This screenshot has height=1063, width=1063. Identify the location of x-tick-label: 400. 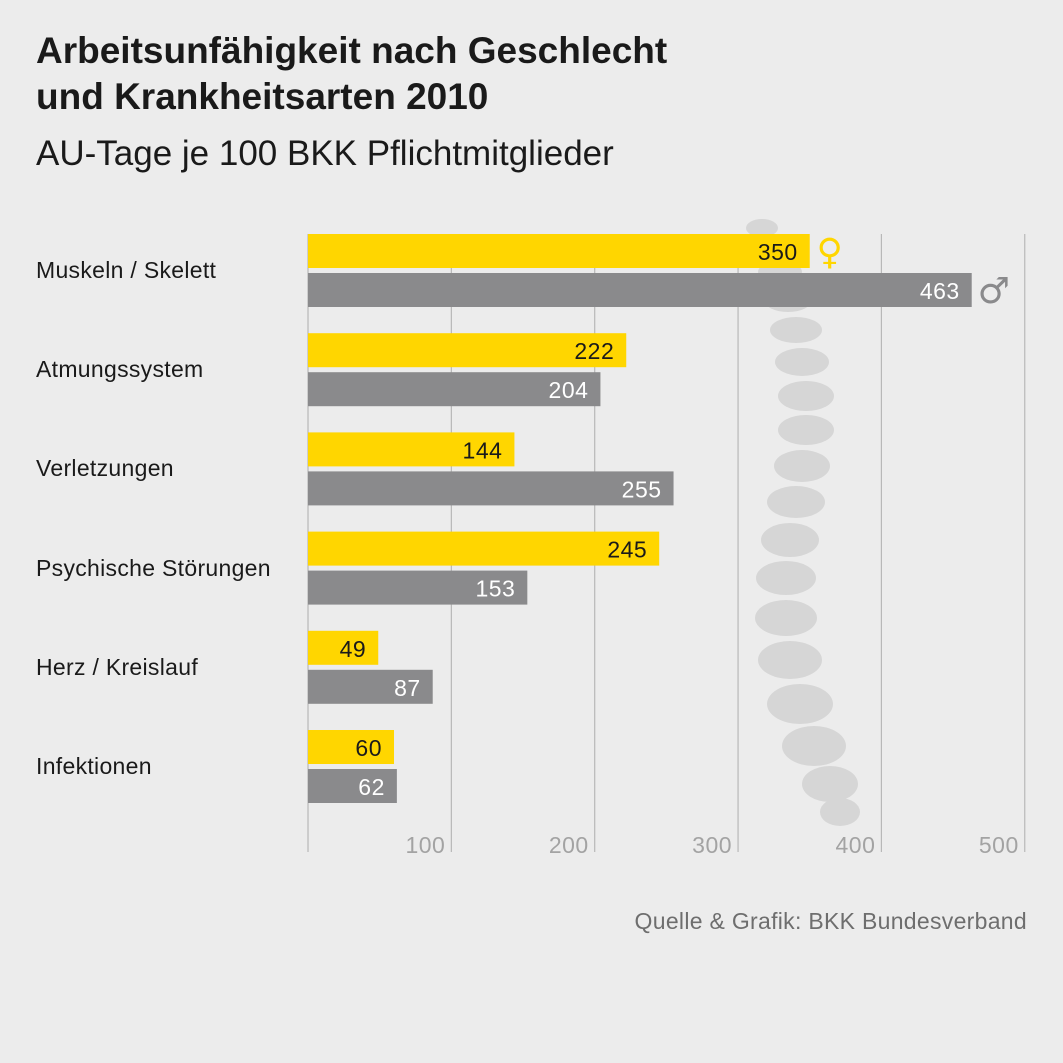
(856, 845).